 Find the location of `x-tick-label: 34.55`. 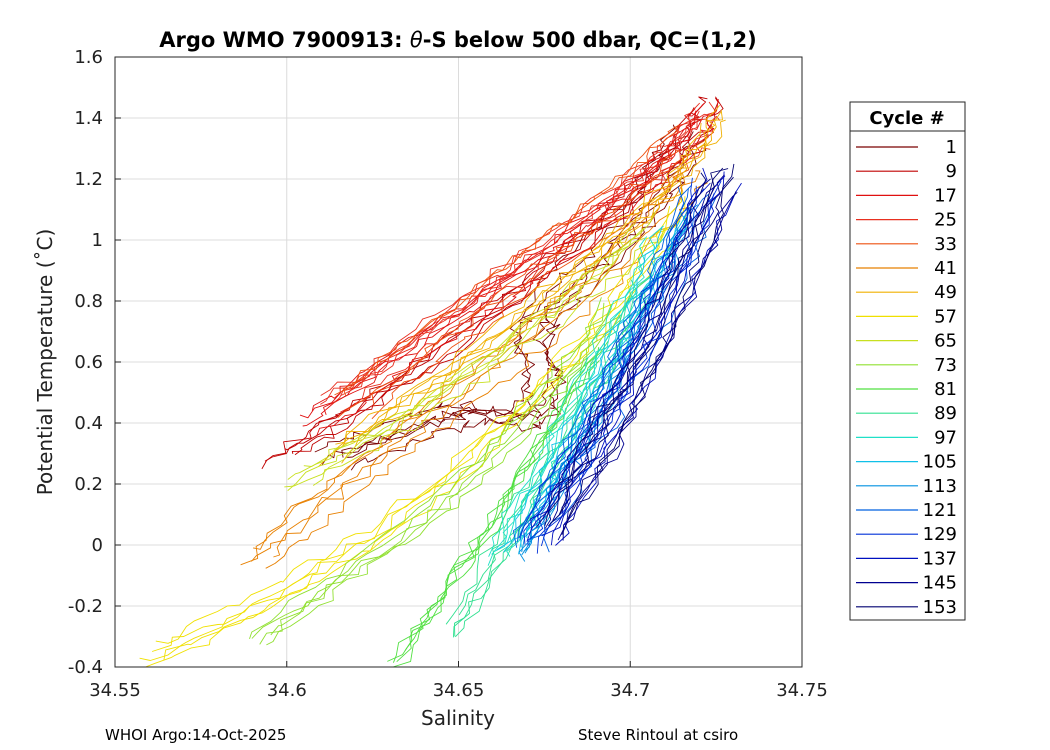

x-tick-label: 34.55 is located at coordinates (115, 690).